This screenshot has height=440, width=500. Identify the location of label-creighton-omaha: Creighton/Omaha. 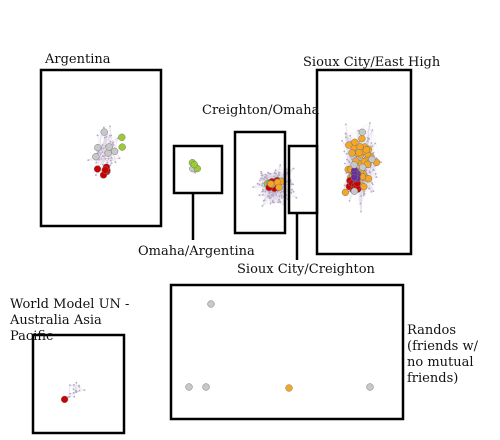
(261, 110).